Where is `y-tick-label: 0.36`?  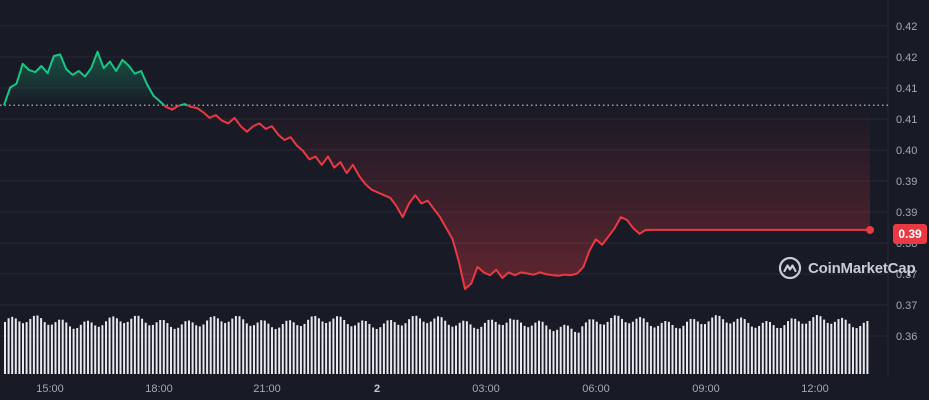
y-tick-label: 0.36 is located at coordinates (906, 337).